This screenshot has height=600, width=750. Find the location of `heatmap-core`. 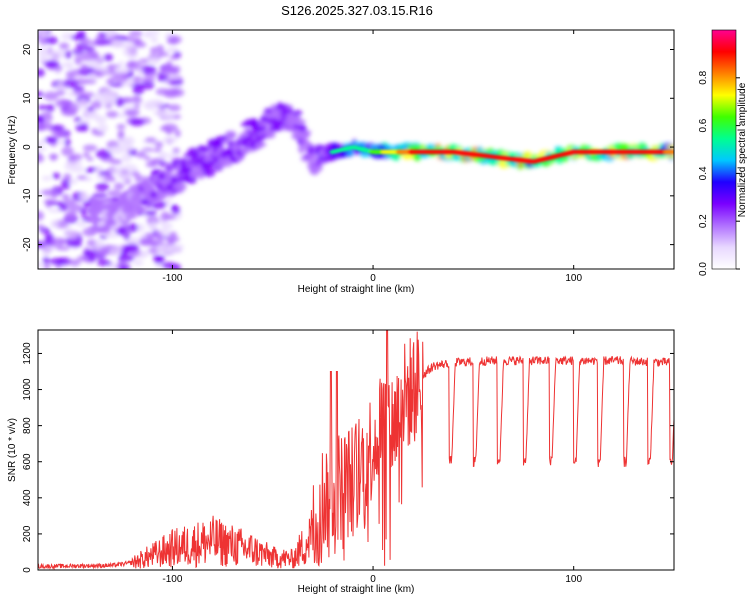

heatmap-core is located at coordinates (501, 154).